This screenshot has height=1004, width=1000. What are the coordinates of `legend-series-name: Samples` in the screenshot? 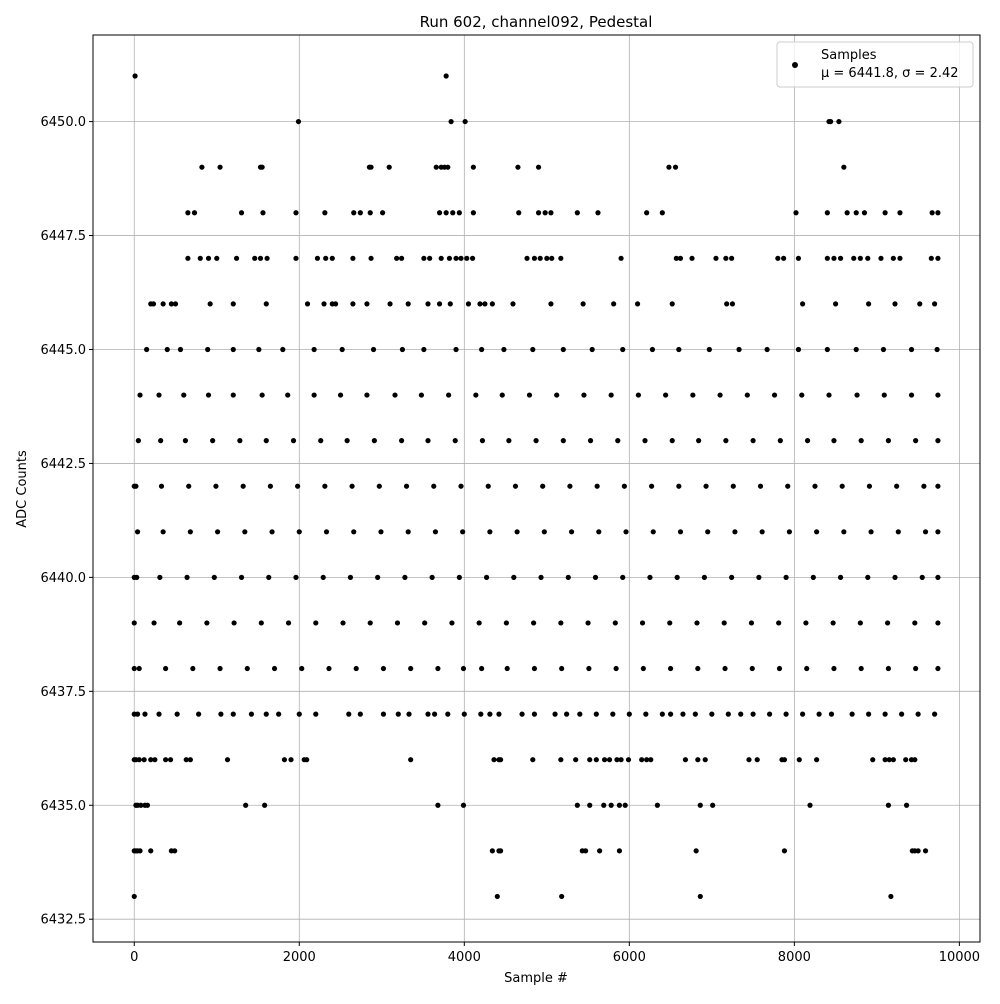 It's located at (849, 55).